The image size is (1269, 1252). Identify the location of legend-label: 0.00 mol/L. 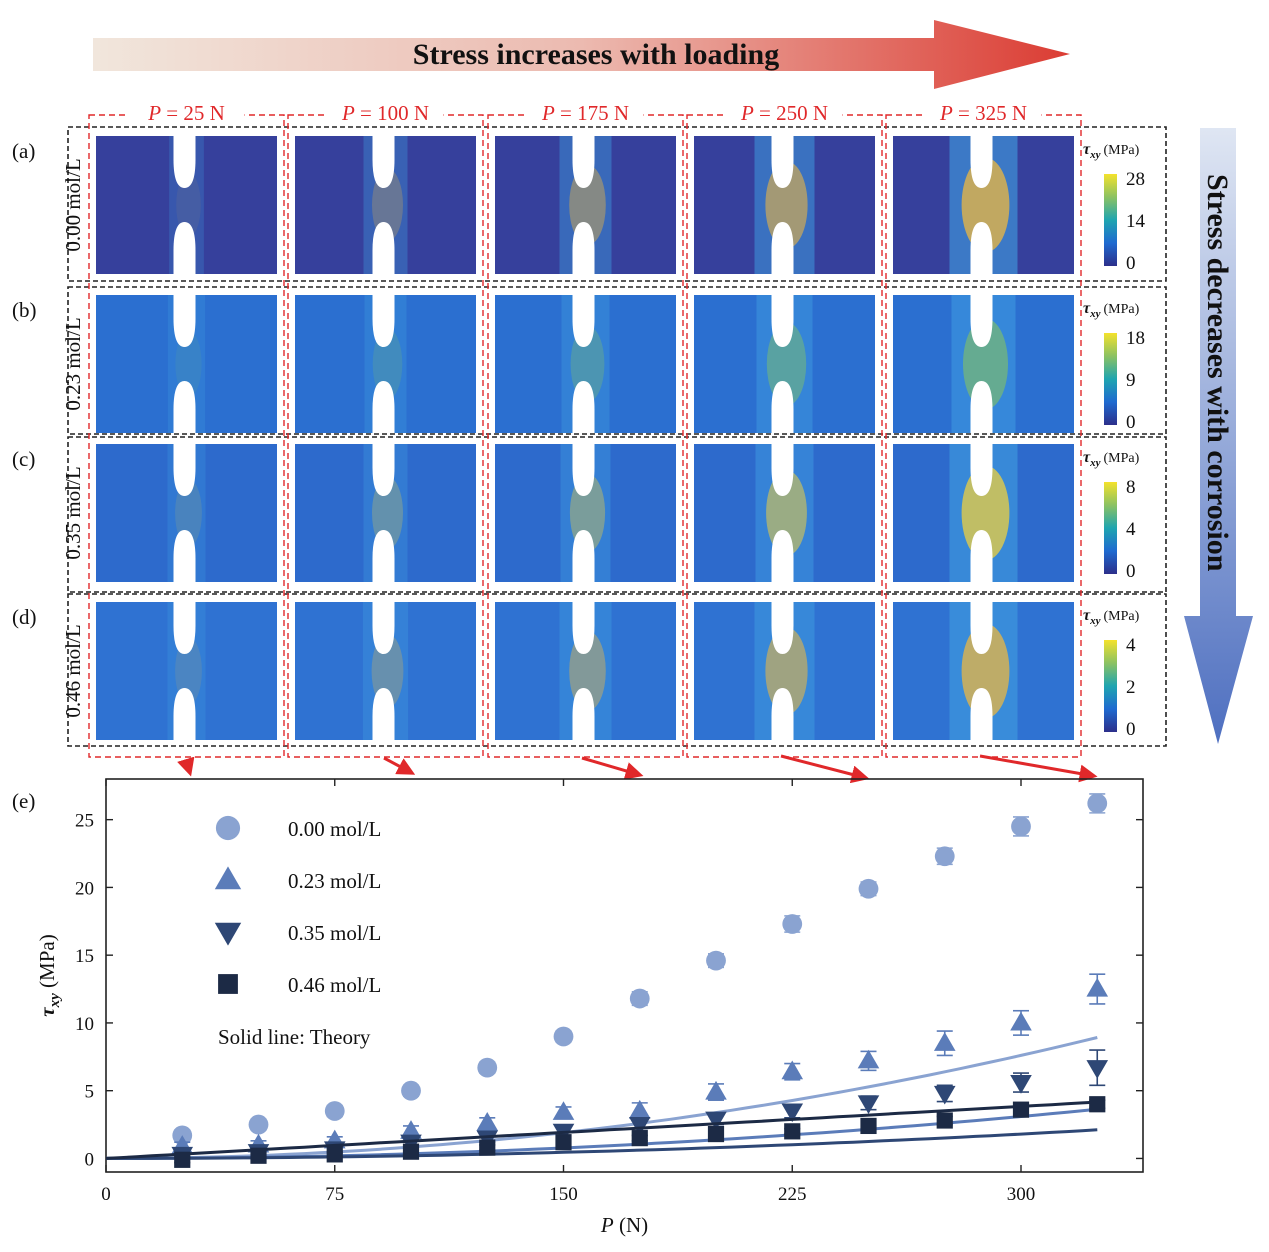
(334, 829).